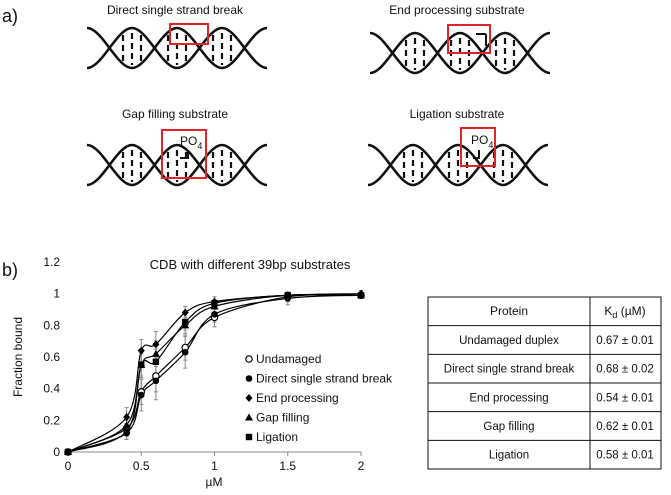  Describe the element at coordinates (68, 466) in the screenshot. I see `x-tick-label: 0` at that location.